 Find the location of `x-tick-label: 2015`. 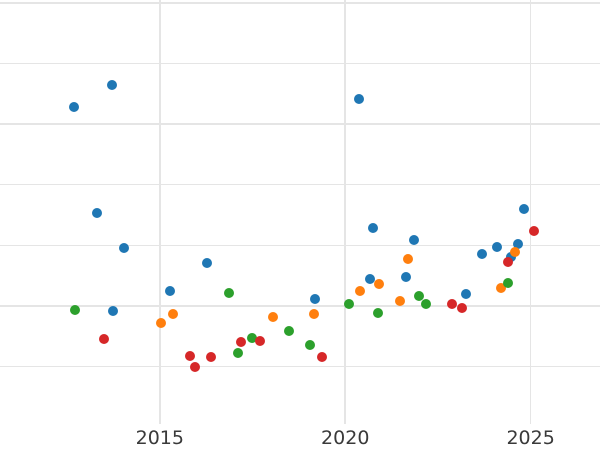

x-tick-label: 2015 is located at coordinates (159, 438).